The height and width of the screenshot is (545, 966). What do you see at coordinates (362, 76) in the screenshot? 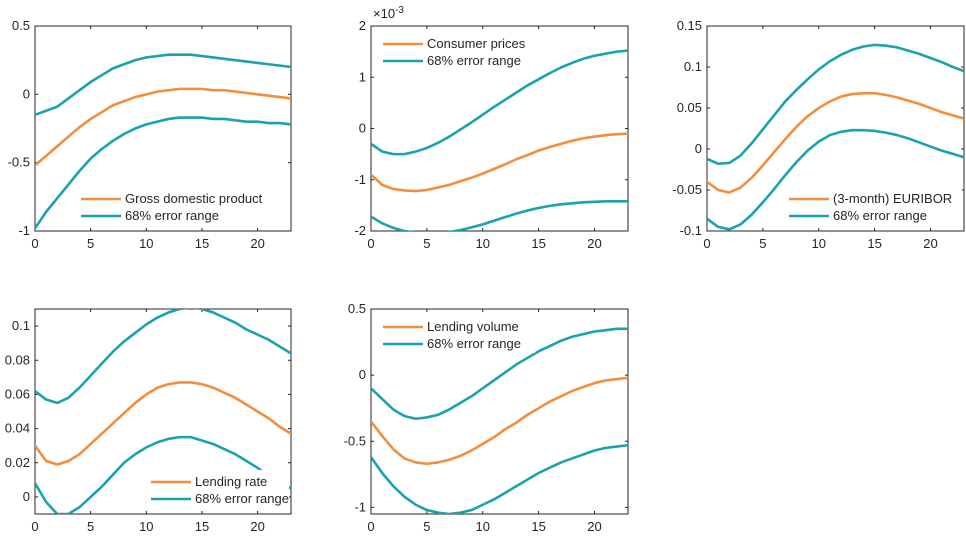
I see `y-tick-label: 1` at bounding box center [362, 76].